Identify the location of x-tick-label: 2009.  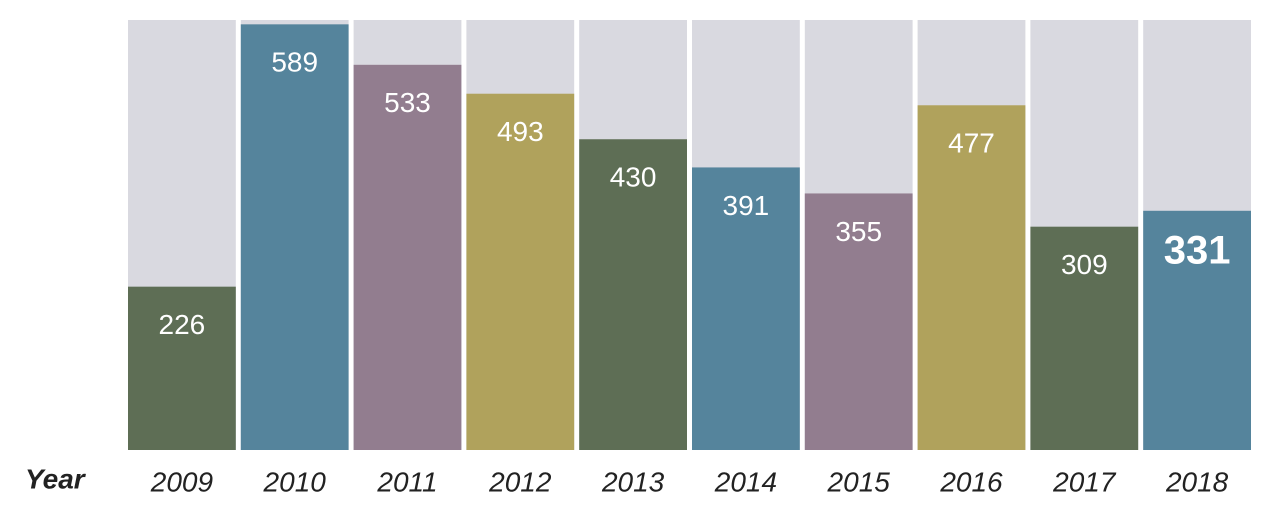
(181, 481).